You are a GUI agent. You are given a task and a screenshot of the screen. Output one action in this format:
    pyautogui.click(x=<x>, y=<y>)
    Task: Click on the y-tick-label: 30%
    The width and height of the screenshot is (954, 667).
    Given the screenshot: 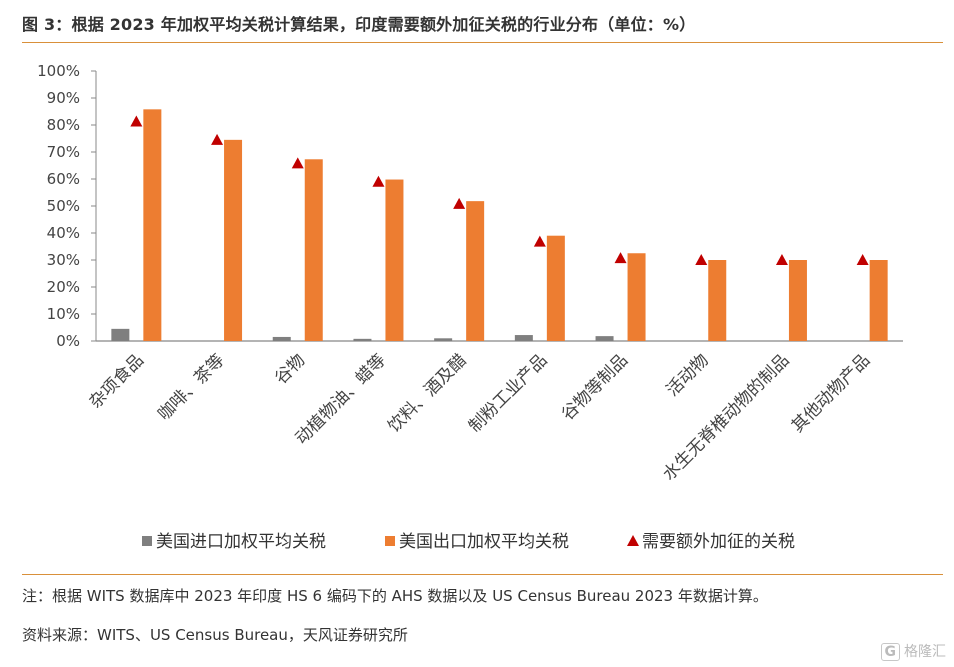 What is the action you would take?
    pyautogui.click(x=63, y=260)
    